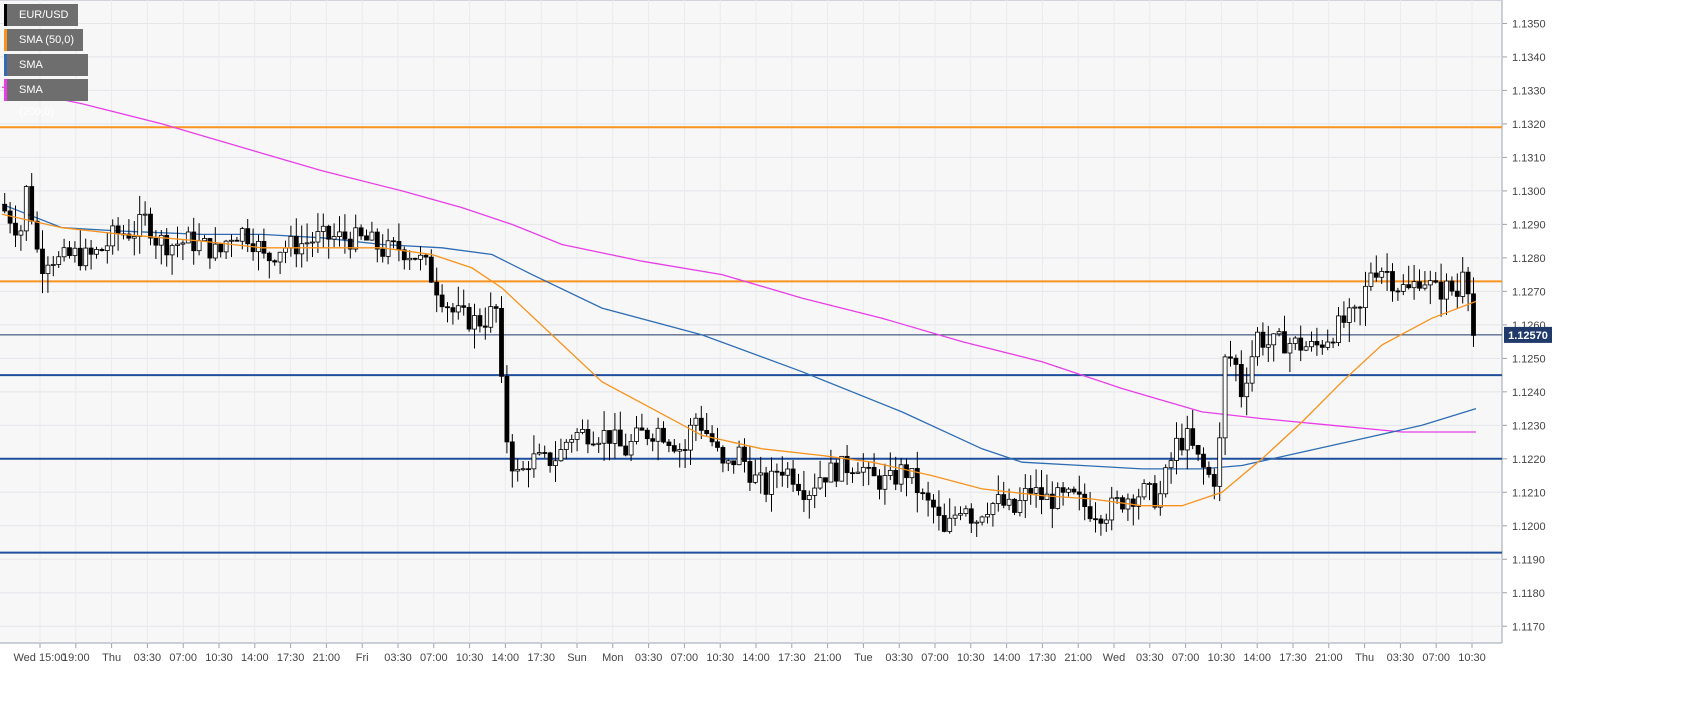  Describe the element at coordinates (1364, 658) in the screenshot. I see `x-tick-label: Thu` at that location.